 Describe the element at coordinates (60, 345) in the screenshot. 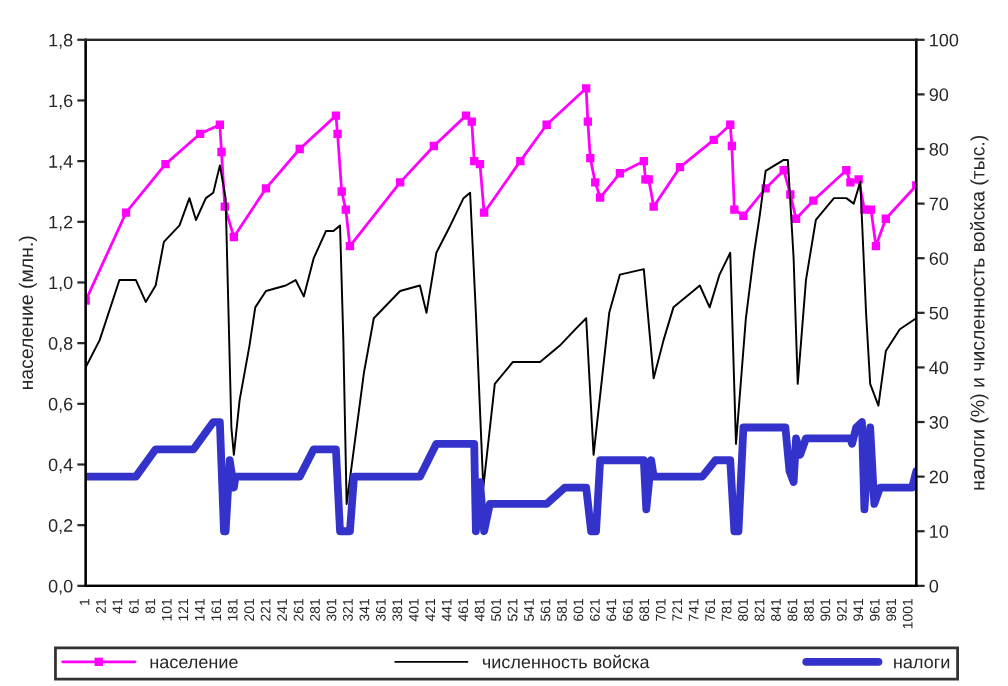

I see `y-tick-label: 0,8` at that location.